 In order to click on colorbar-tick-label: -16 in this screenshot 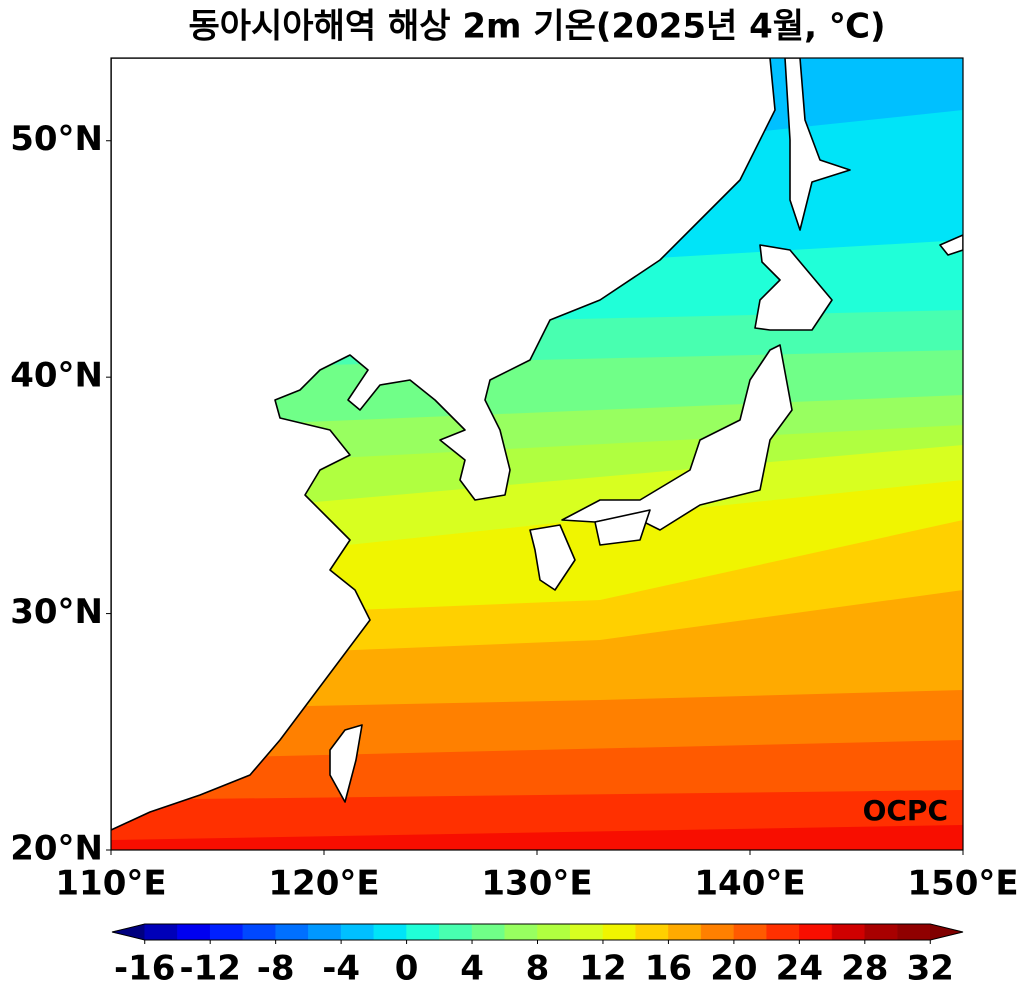, I will do `click(144, 969)`.